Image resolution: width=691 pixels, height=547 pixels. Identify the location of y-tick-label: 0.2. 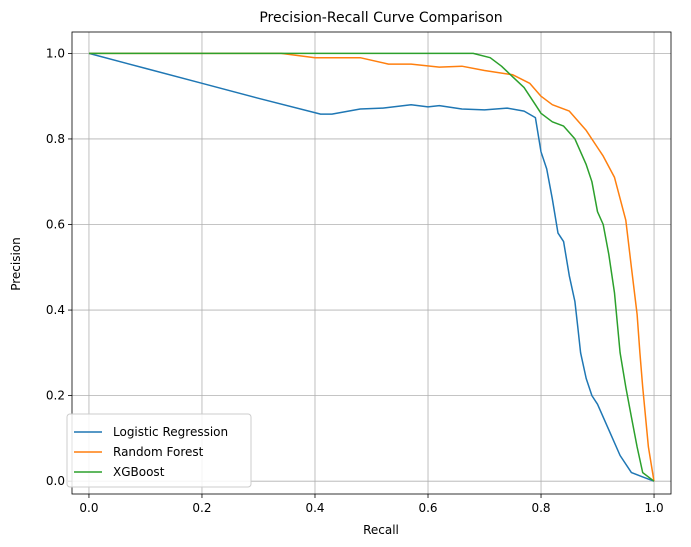
(55, 396).